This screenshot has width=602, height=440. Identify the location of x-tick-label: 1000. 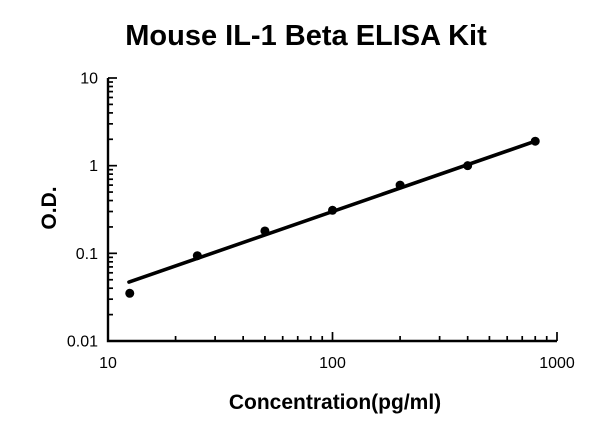
(557, 363).